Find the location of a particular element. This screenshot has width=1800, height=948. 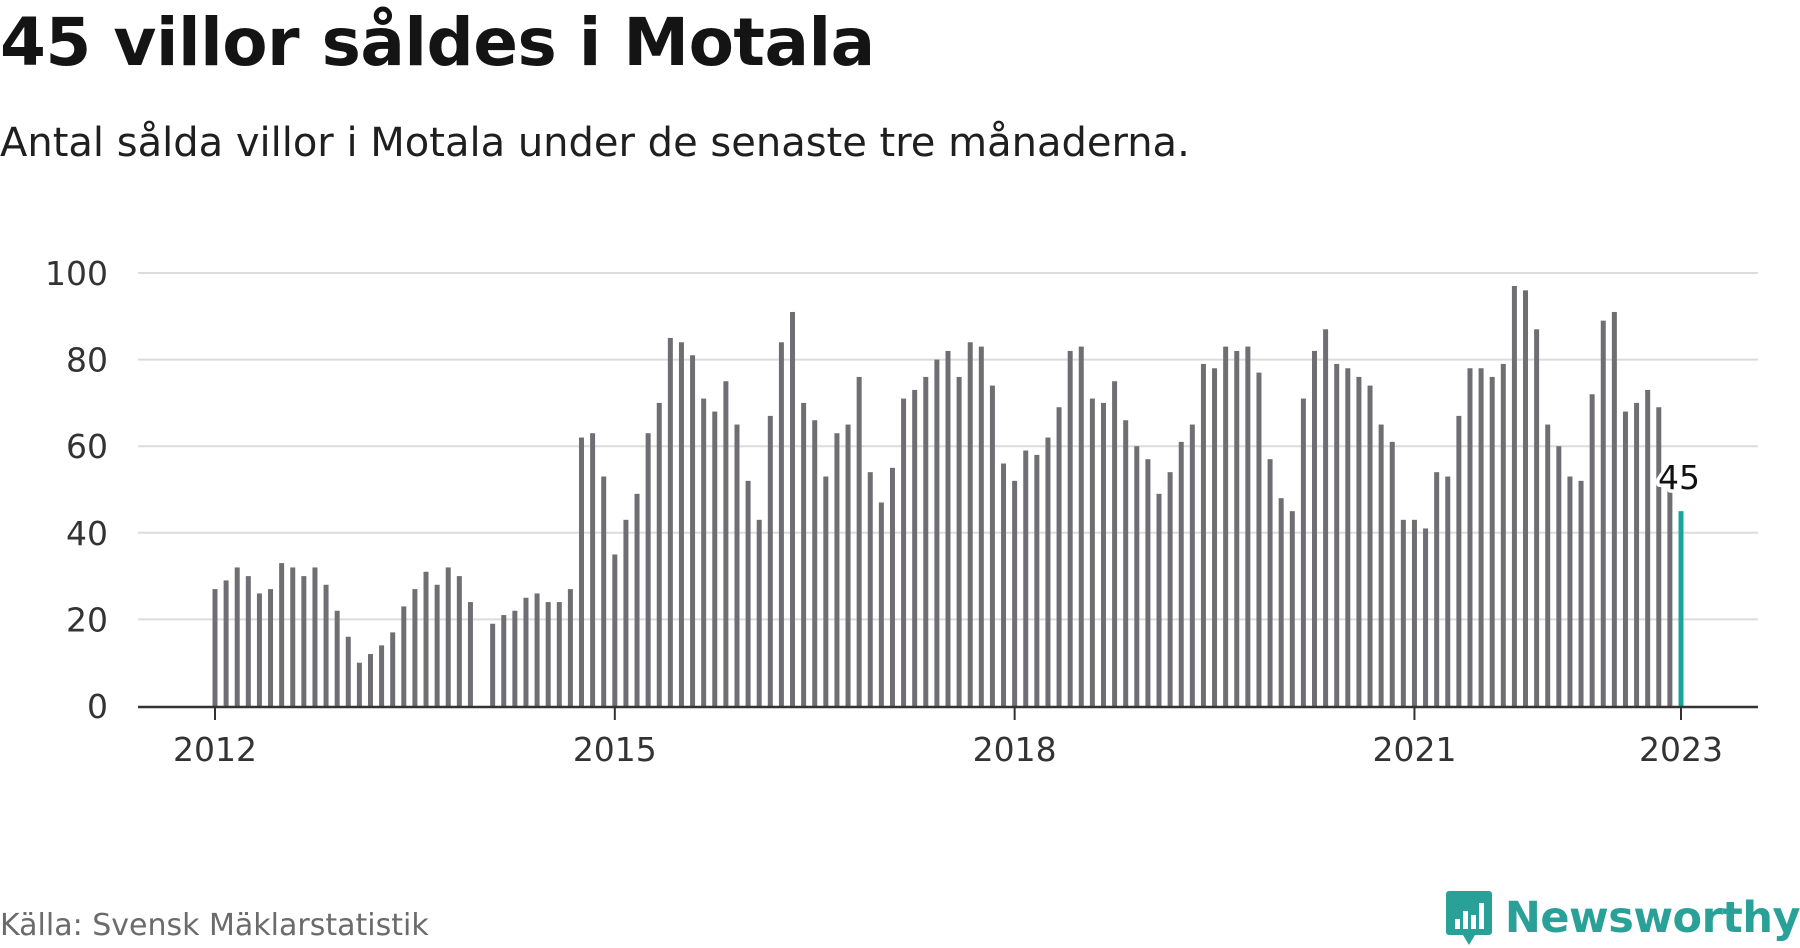

x-tick-label: 2018 is located at coordinates (1015, 749).